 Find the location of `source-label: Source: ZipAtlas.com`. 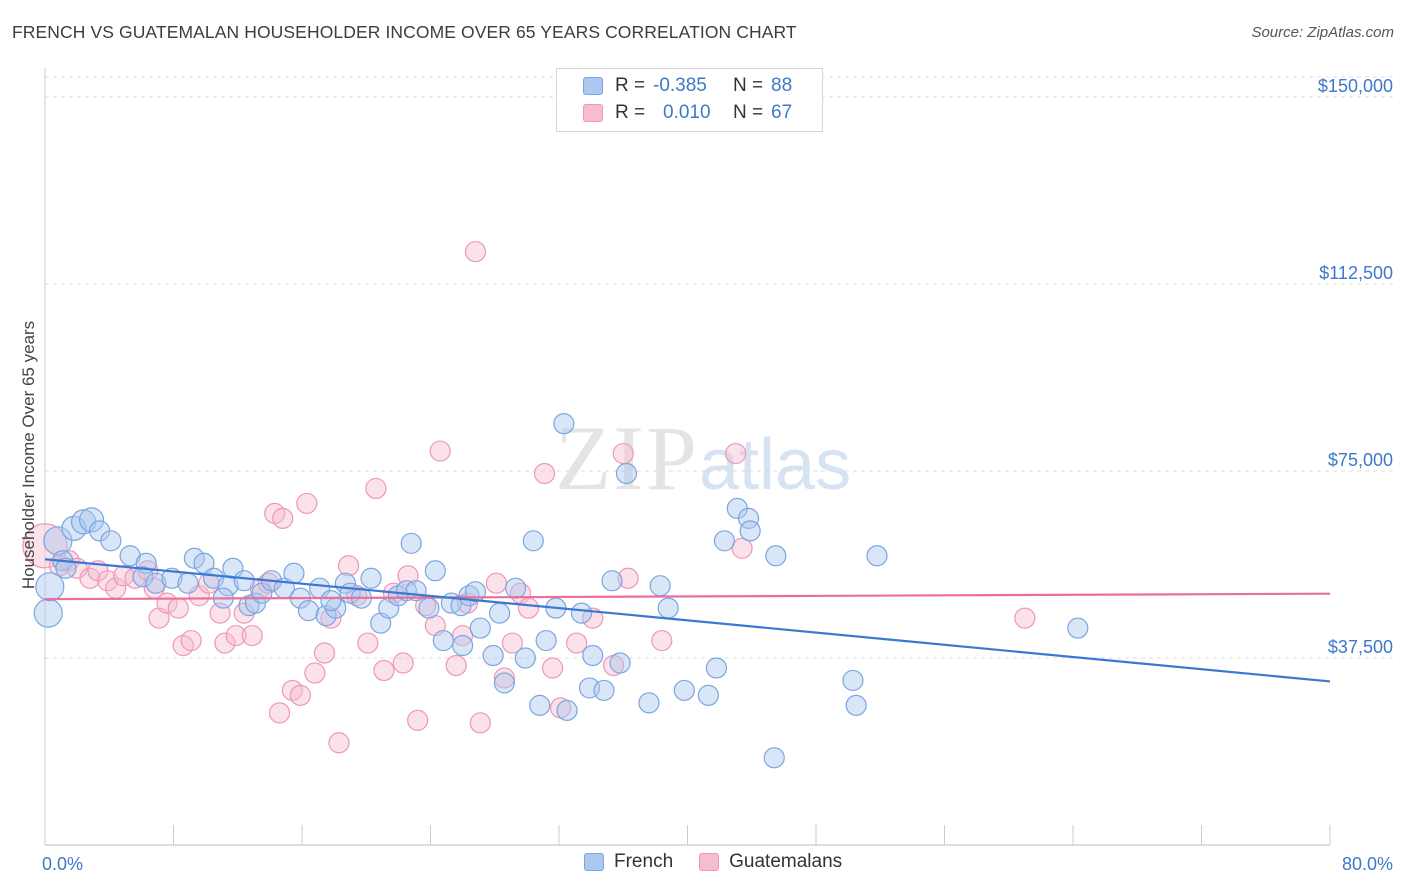

source-label: Source: ZipAtlas.com is located at coordinates (1322, 32).